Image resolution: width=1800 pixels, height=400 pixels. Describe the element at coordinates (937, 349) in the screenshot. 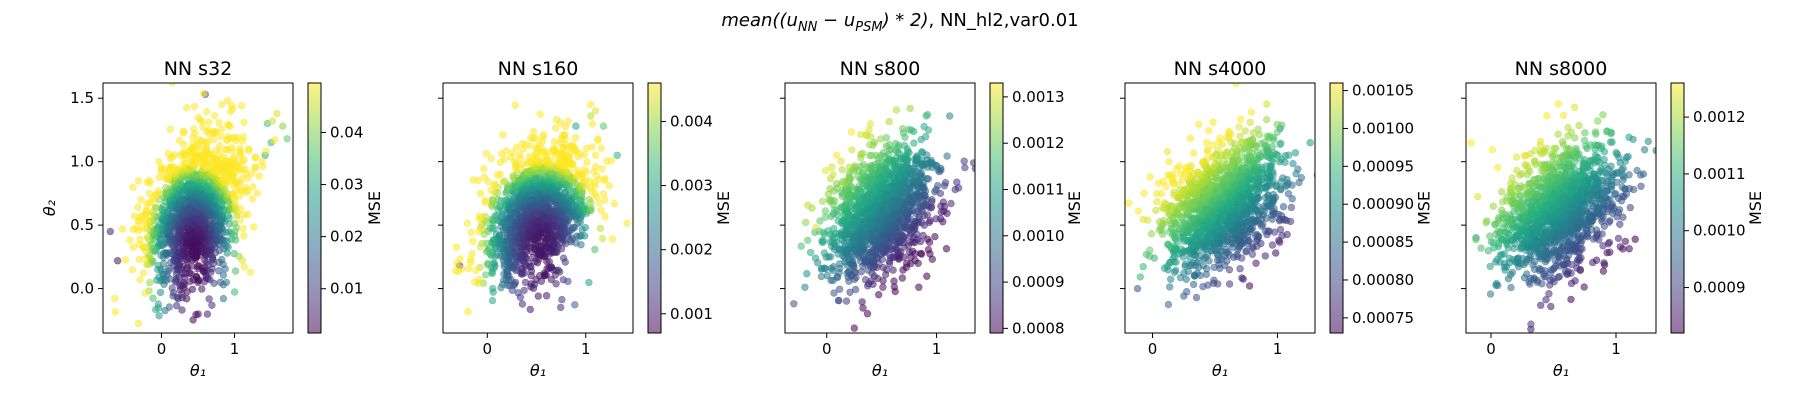

I see `x-tick-label: 1` at that location.